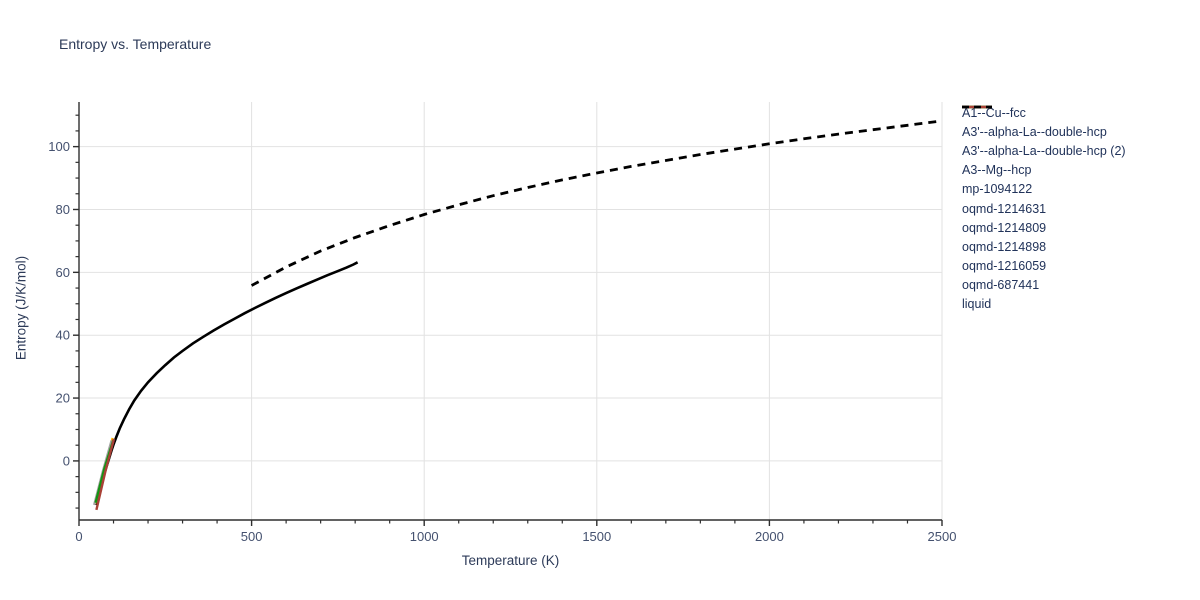 This screenshot has width=1200, height=600. Describe the element at coordinates (977, 107) in the screenshot. I see `legend-swatch` at that location.